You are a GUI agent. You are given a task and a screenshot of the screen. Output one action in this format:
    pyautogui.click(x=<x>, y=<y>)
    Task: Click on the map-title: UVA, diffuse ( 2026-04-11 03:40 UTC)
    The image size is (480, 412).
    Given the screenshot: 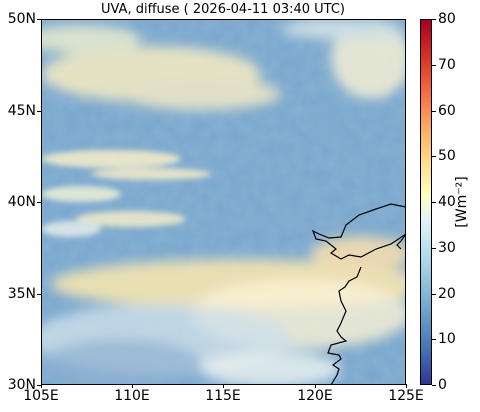 What is the action you would take?
    pyautogui.click(x=223, y=9)
    